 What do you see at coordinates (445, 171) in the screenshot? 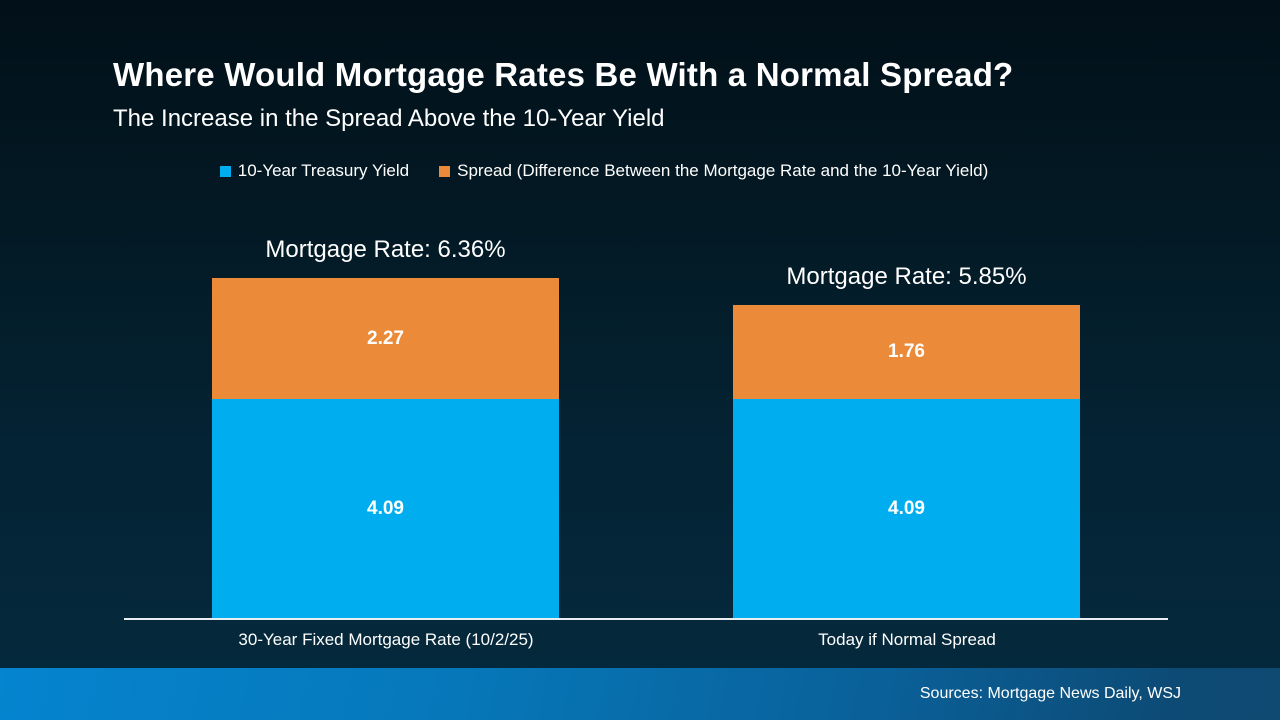
I see `legend-swatch-orange-icon` at bounding box center [445, 171].